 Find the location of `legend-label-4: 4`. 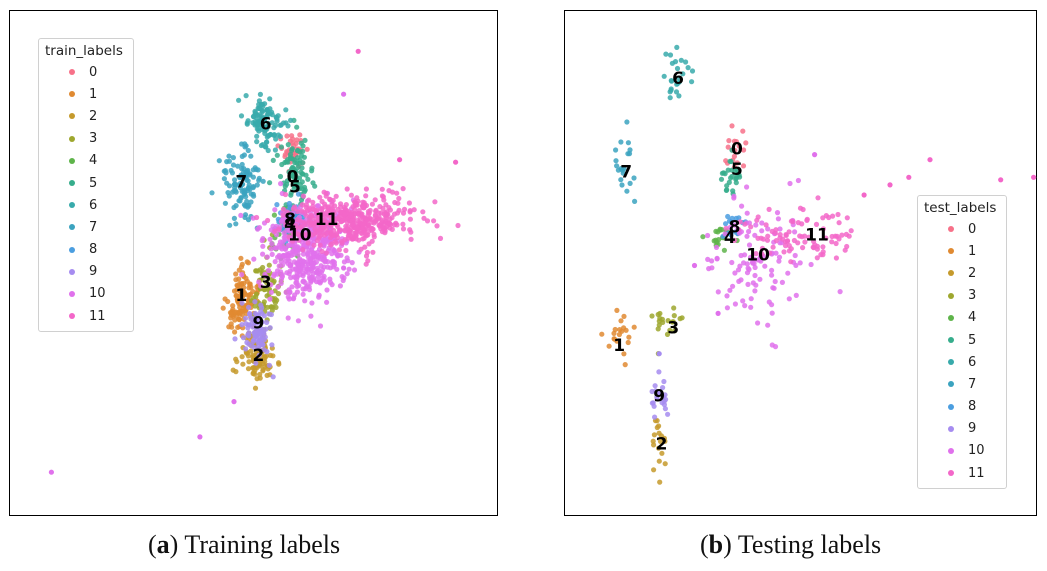

legend-label-4: 4 is located at coordinates (93, 161).